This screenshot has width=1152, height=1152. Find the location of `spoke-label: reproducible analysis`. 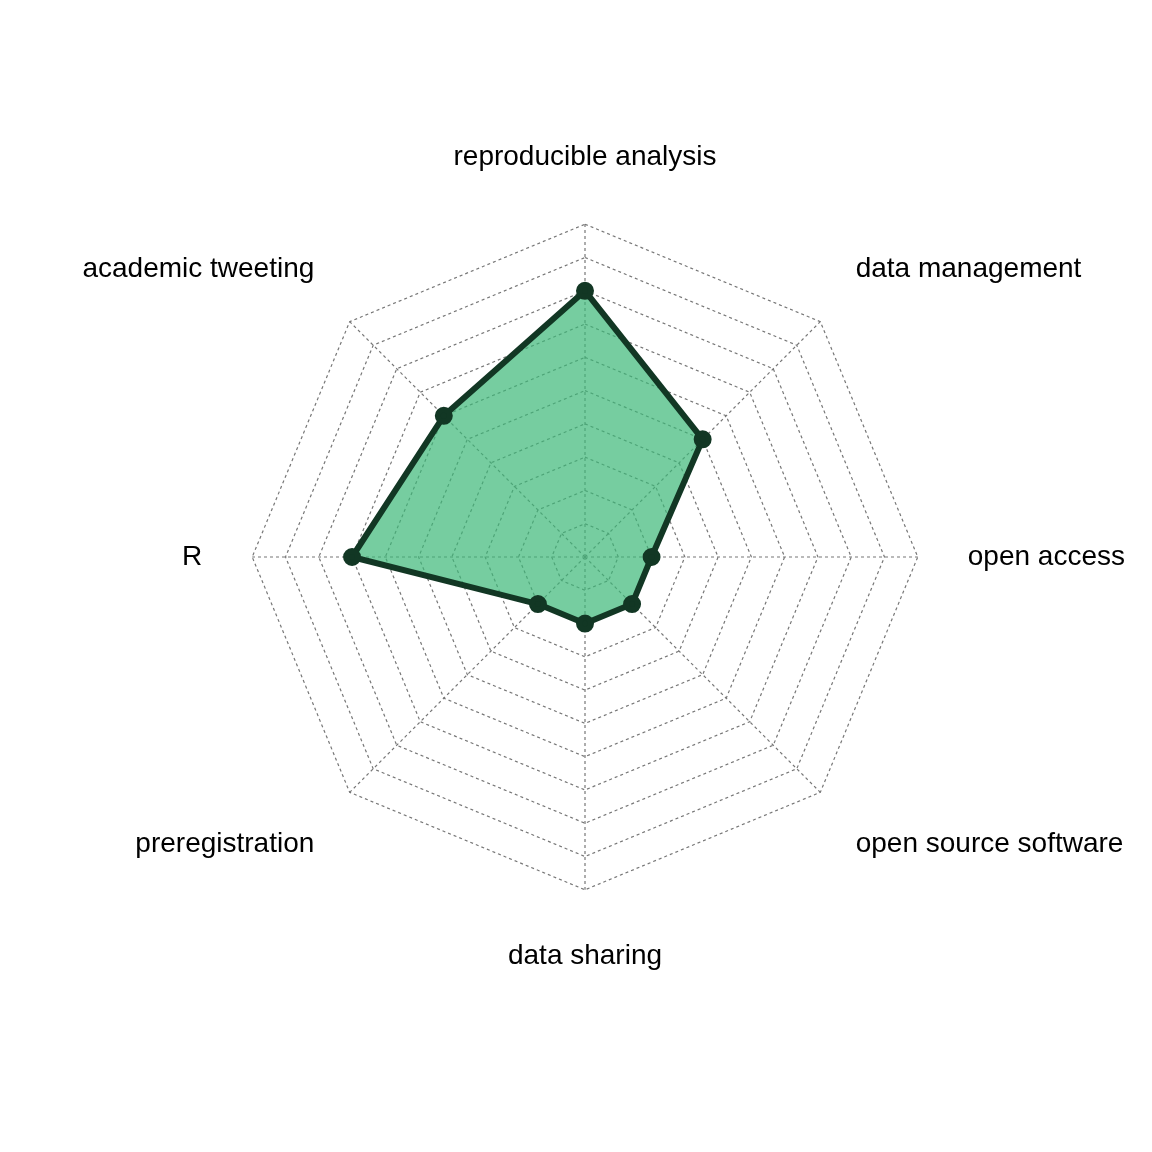

spoke-label: reproducible analysis is located at coordinates (585, 156).